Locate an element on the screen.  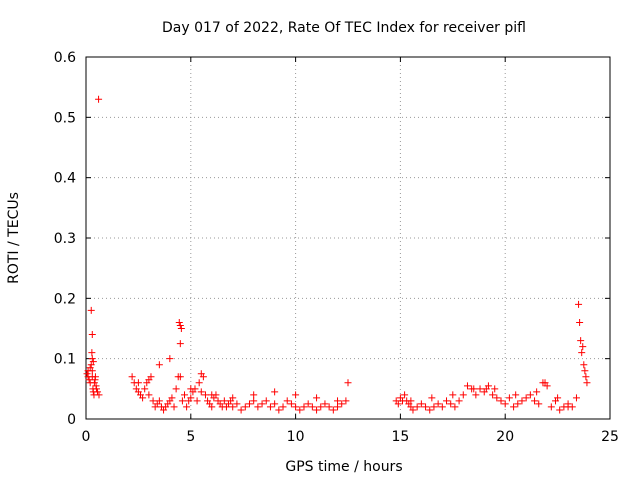
y-tick-label: 0.3 is located at coordinates (65, 239).